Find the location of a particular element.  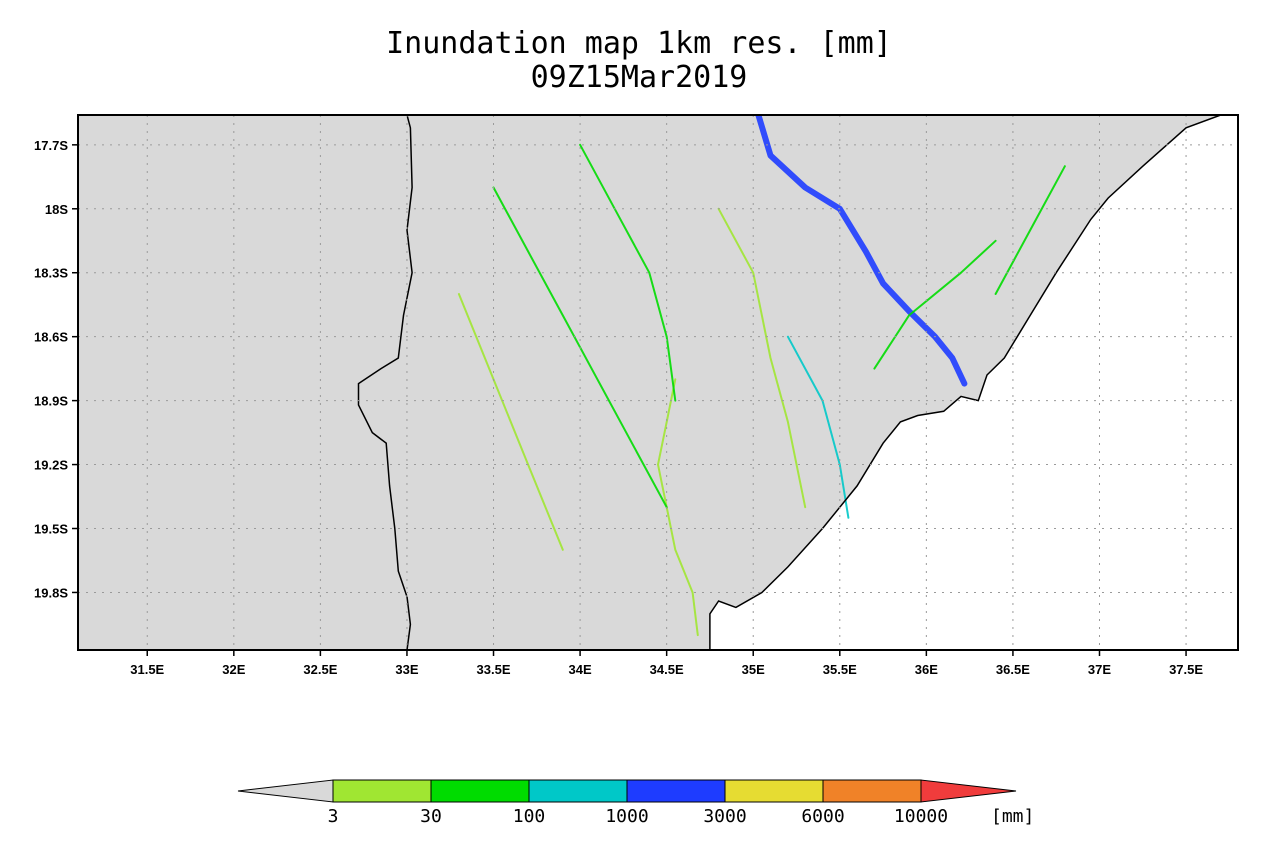

map-date-subtitle: 09Z15Mar2019 is located at coordinates (639, 77).